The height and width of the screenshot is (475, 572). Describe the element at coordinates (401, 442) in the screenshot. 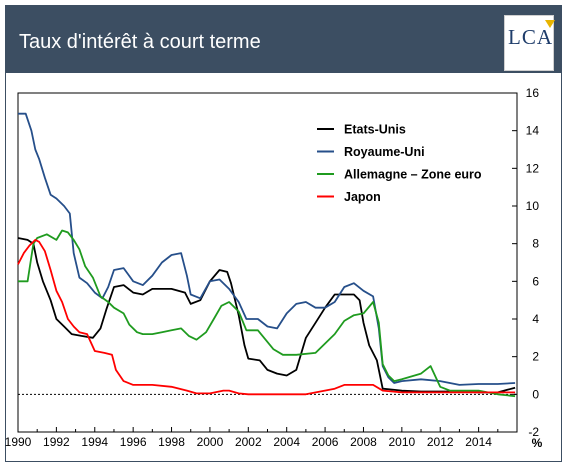

I see `x-tick-label: 2010` at that location.